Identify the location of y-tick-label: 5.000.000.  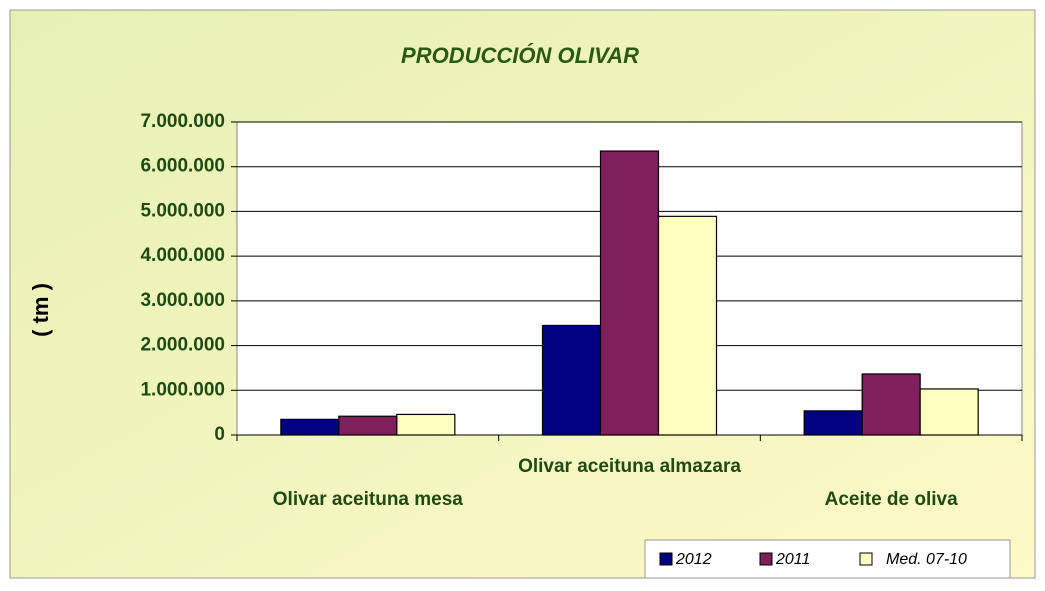
(182, 210).